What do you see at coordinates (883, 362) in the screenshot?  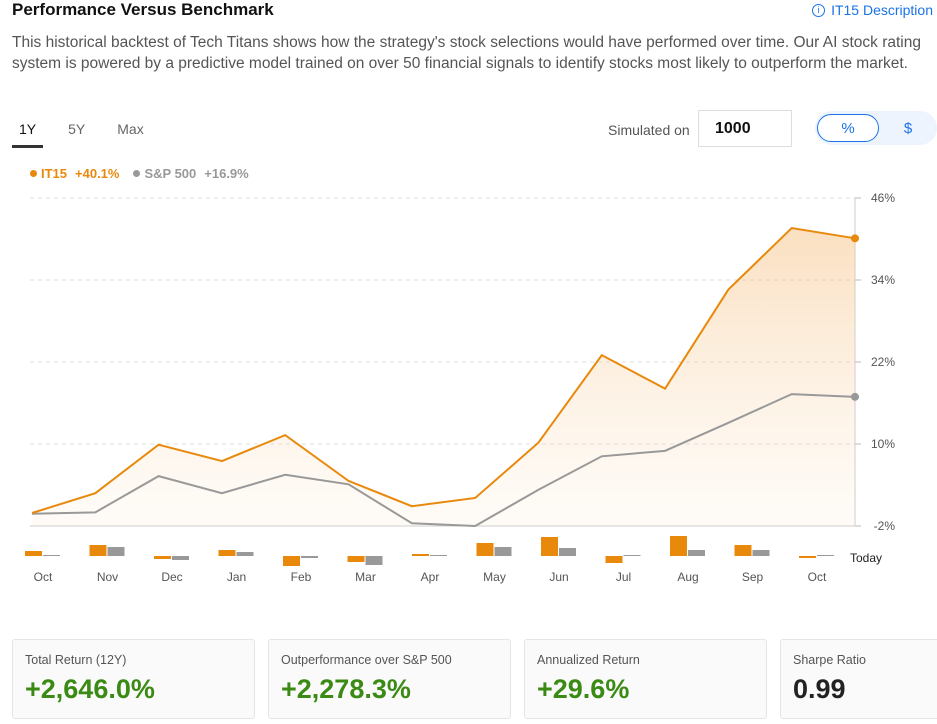 I see `y-tick-label: 22%` at bounding box center [883, 362].